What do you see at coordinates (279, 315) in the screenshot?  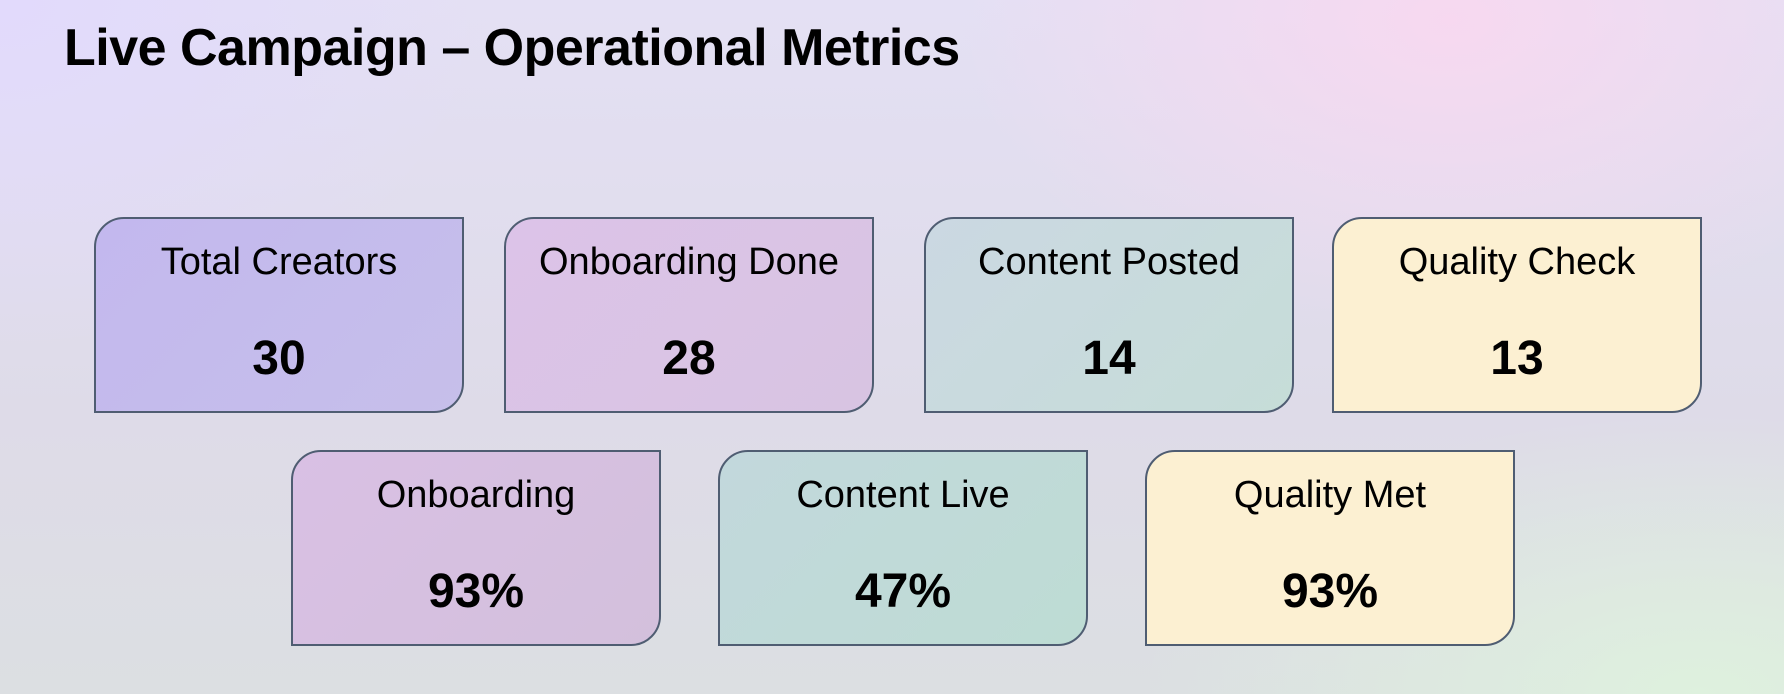 I see `metric-card-total-creators: Total Creators 30` at bounding box center [279, 315].